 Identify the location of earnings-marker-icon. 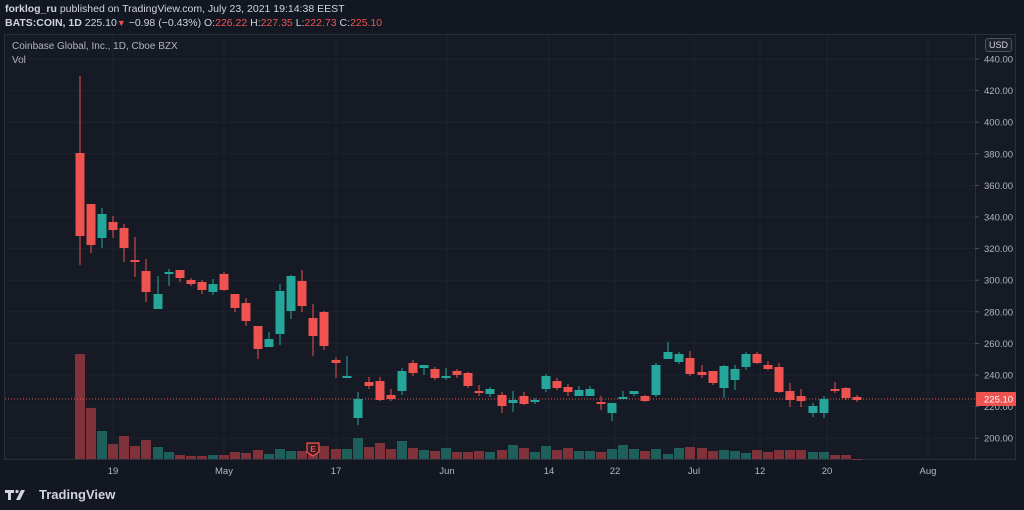
(313, 449).